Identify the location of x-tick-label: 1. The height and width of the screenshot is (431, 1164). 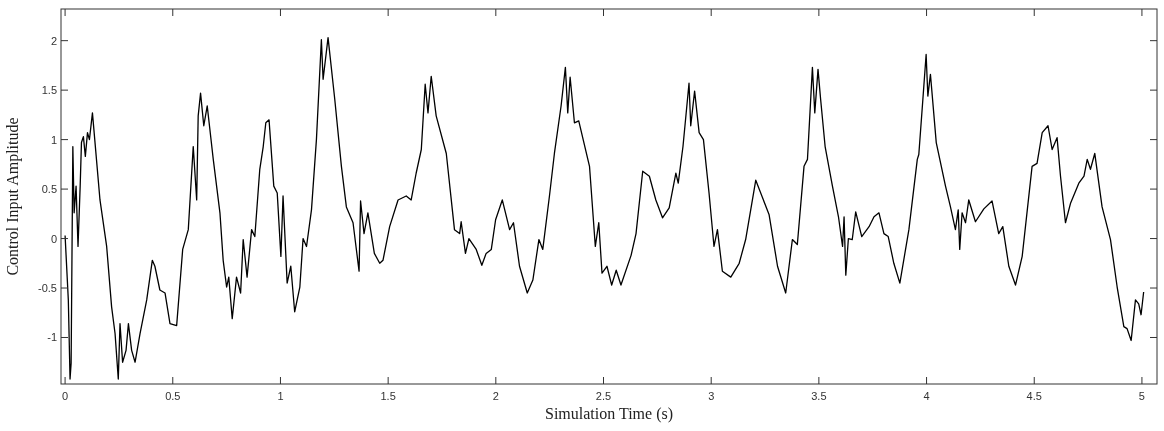
(280, 396).